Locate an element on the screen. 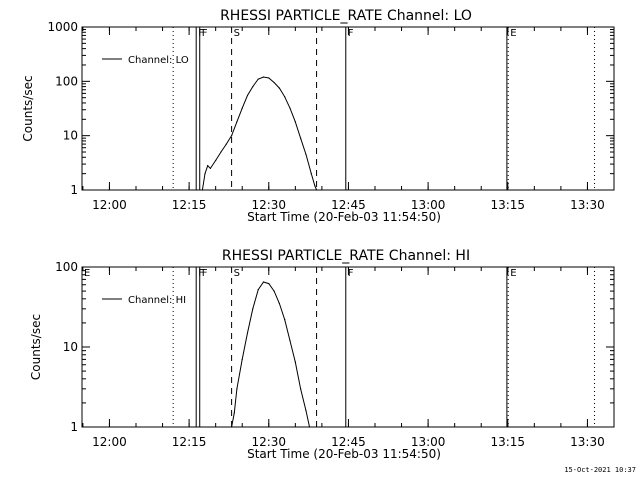 The width and height of the screenshot is (640, 484). chart-title: RHESSI PARTICLE_RATE Channel: HI is located at coordinates (346, 256).